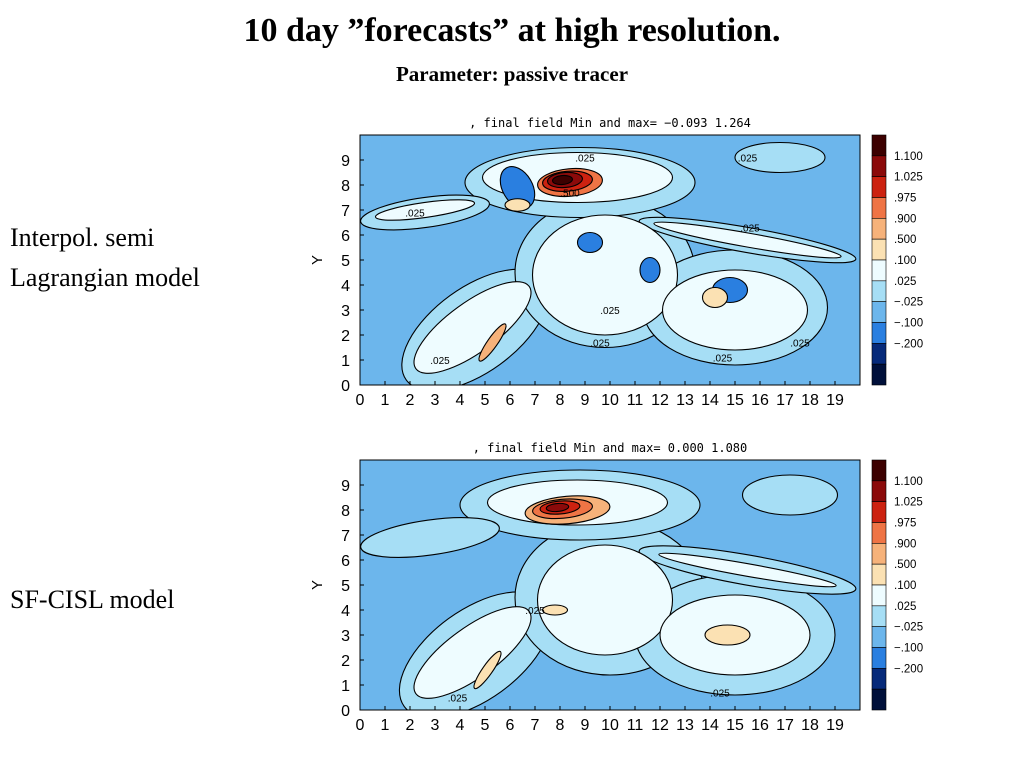  I want to click on bottom-x-tick-label-17: 17, so click(785, 725).